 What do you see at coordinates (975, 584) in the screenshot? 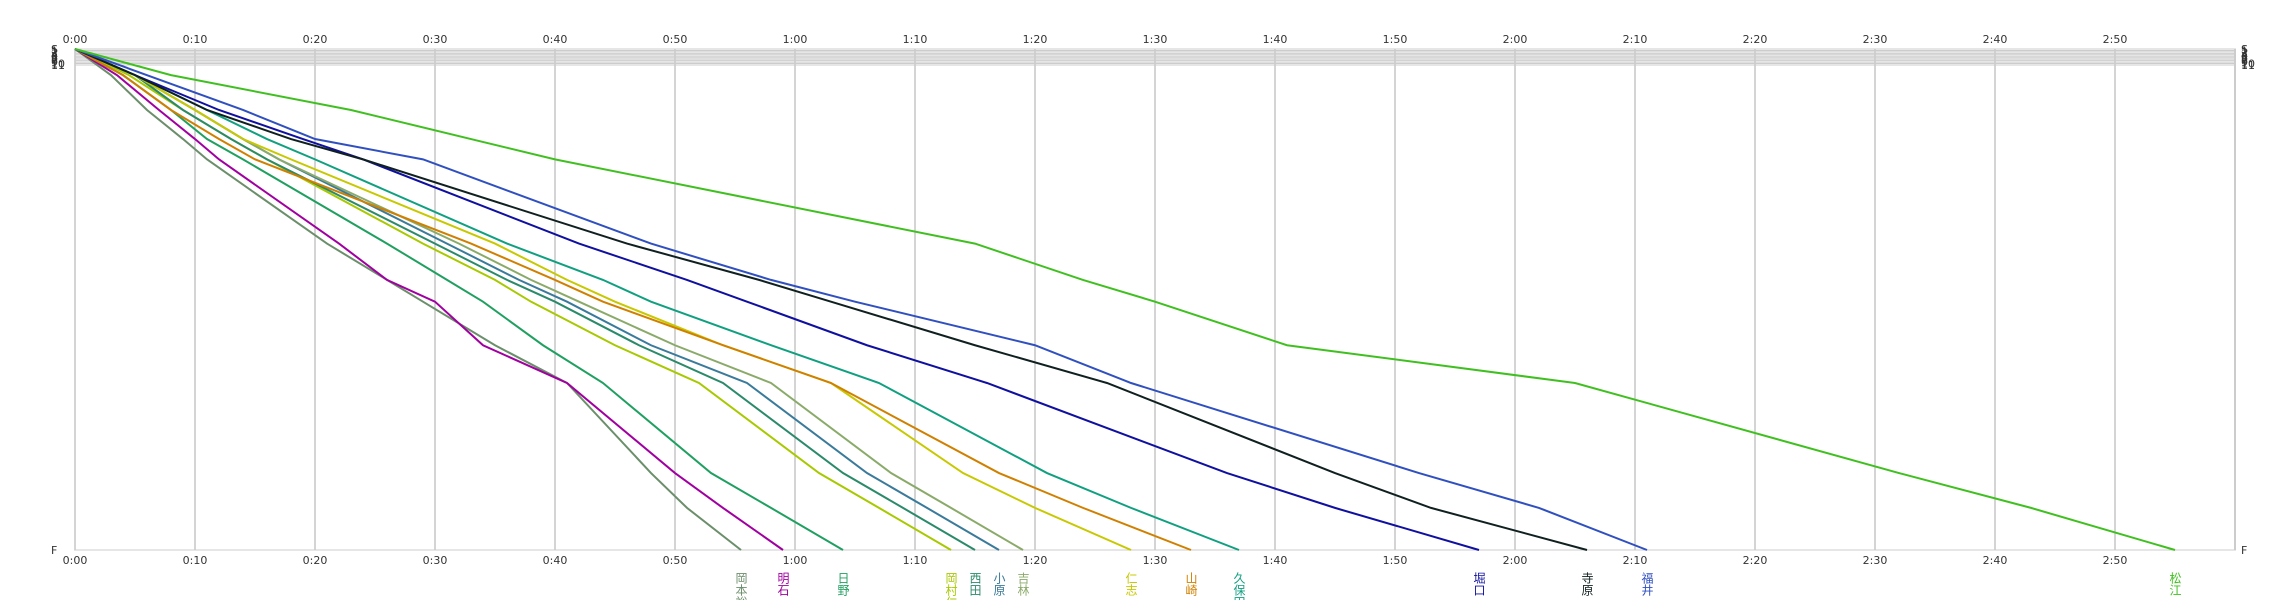
I see `series-name: 西田` at bounding box center [975, 584].